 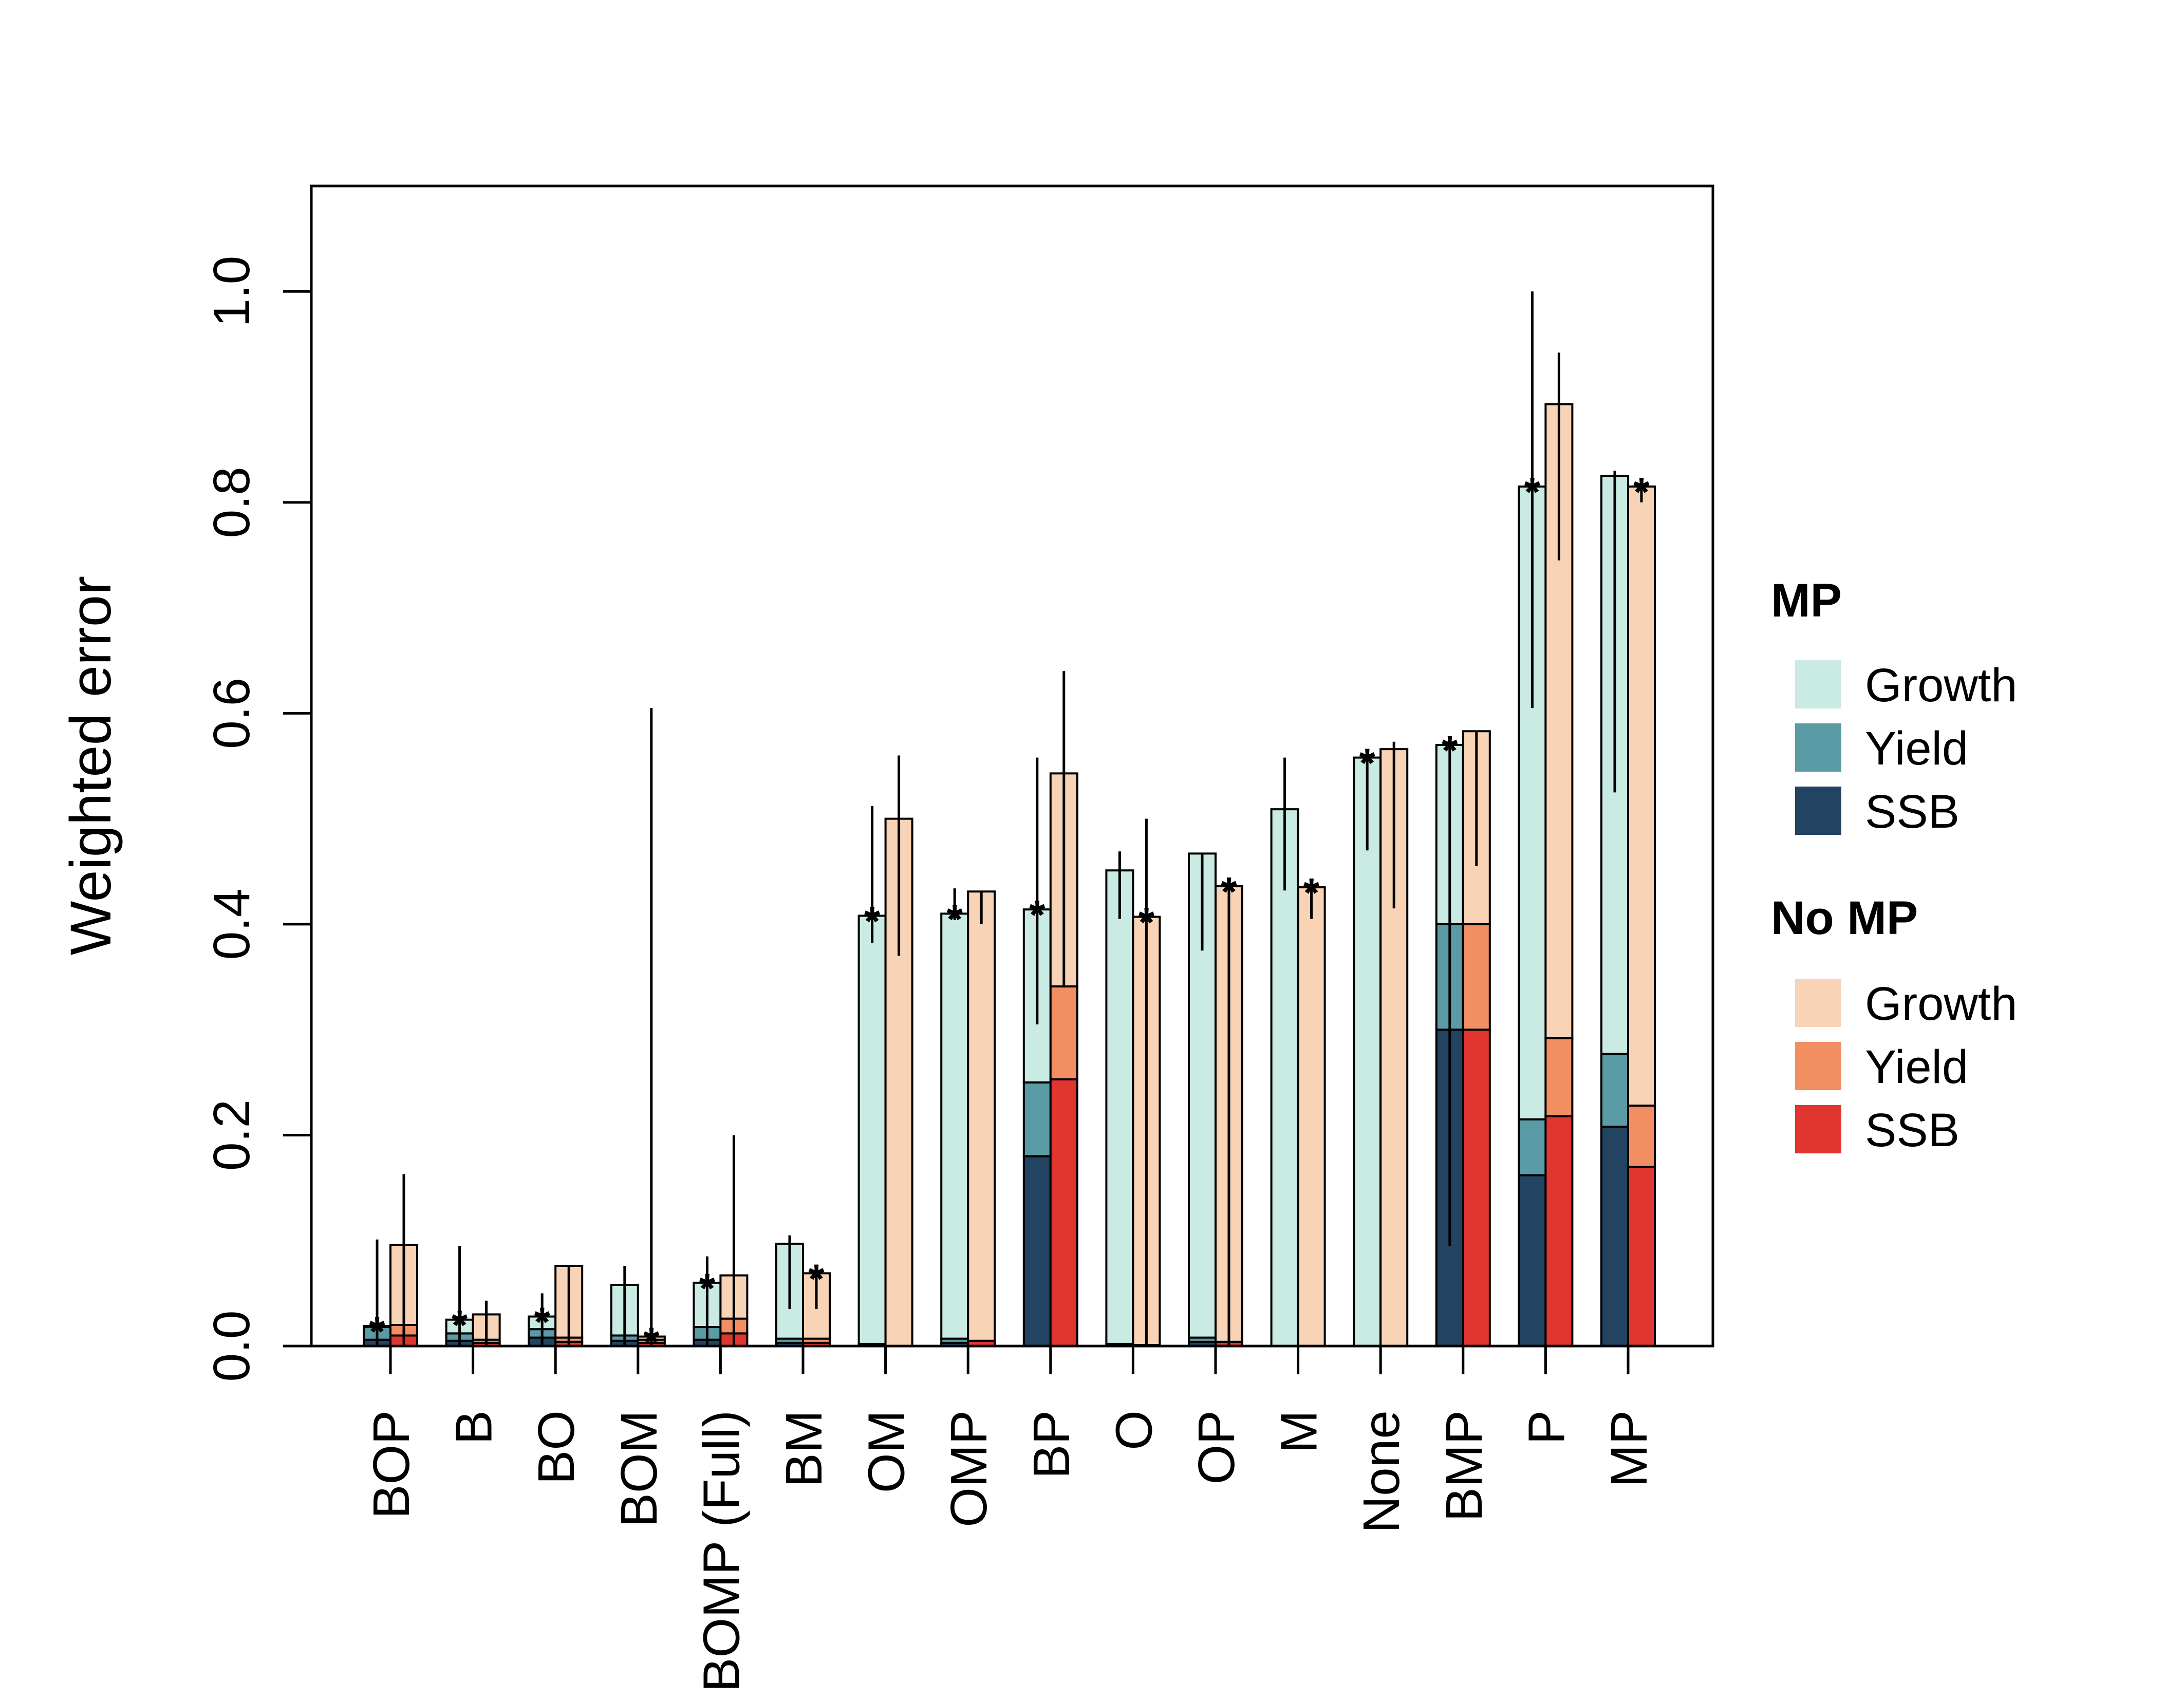 I want to click on x-tick-label: None, so click(x=1382, y=1471).